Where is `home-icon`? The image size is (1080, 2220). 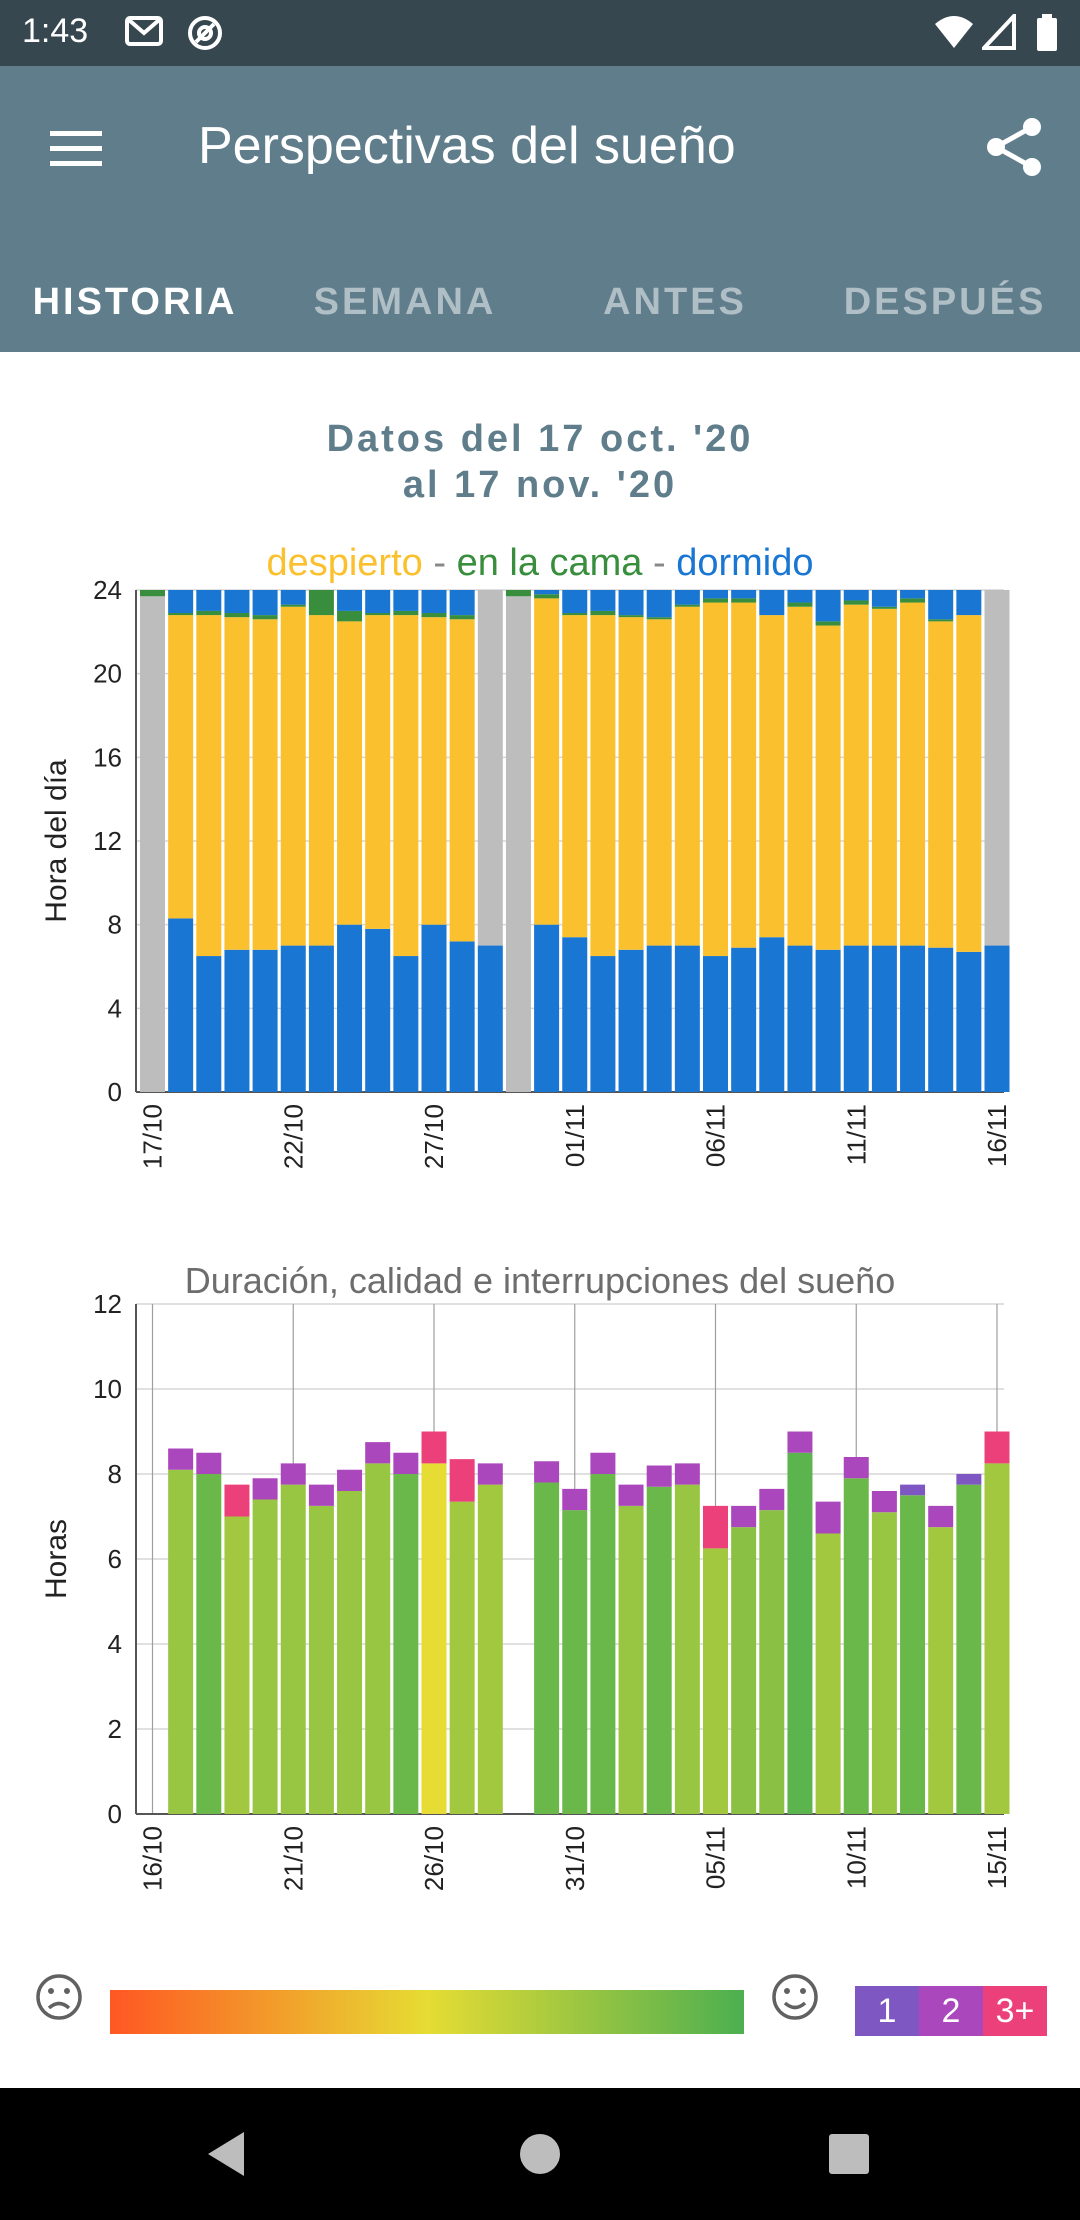 home-icon is located at coordinates (540, 2154).